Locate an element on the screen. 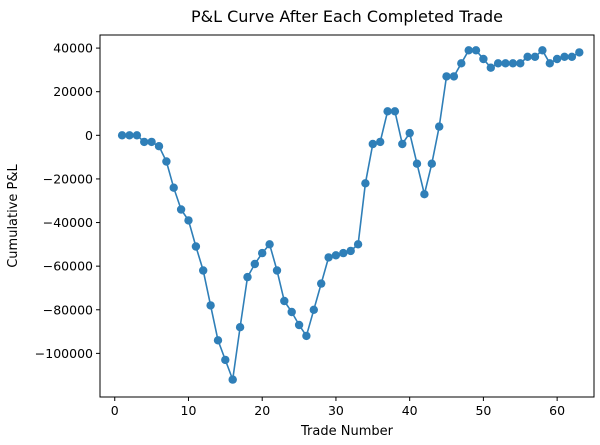 The image size is (600, 445). x-tick-label: 60 is located at coordinates (557, 410).